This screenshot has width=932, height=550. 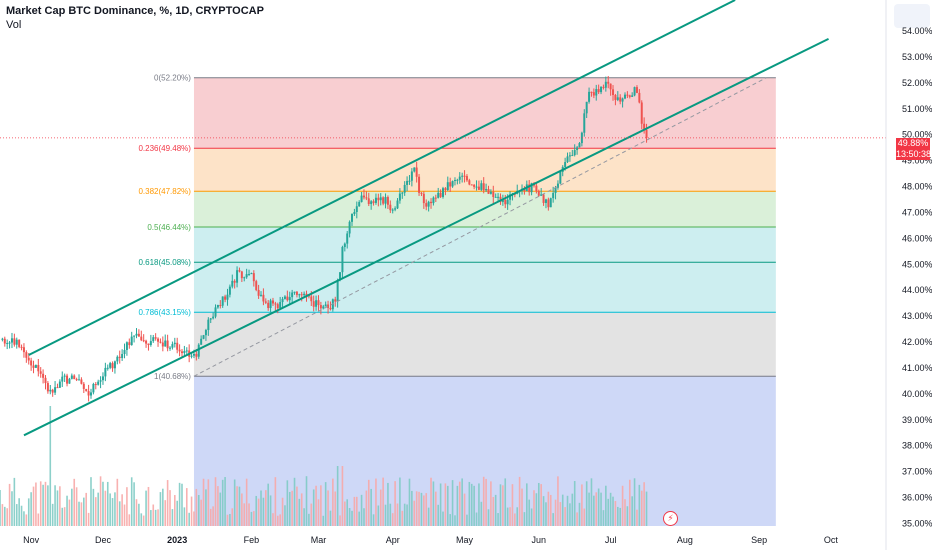 I want to click on logo-placeholder, so click(x=912, y=16).